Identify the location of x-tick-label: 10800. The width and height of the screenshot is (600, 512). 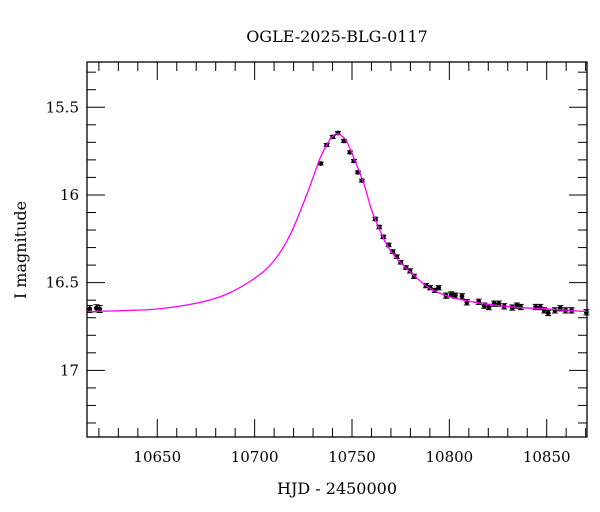
(449, 457).